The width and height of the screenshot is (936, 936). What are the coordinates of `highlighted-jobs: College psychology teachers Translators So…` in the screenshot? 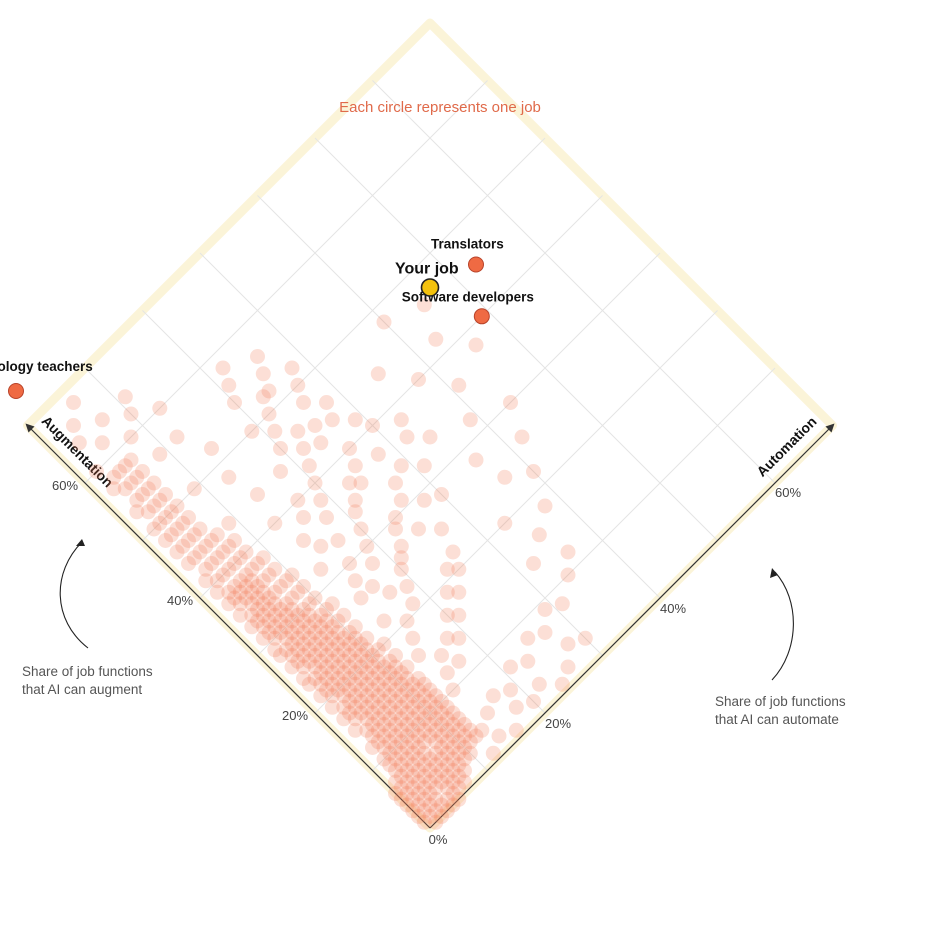 It's located at (267, 318).